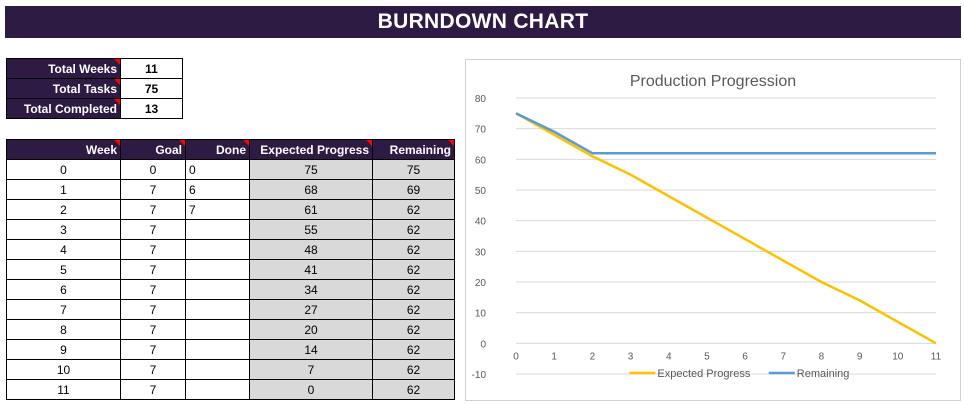  Describe the element at coordinates (311, 269) in the screenshot. I see `cell-expected-progress: 41` at that location.